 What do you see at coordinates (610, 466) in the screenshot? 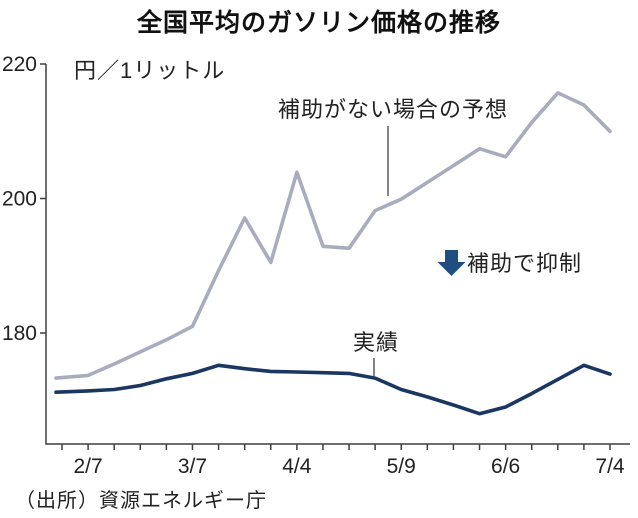
I see `x-tick-label: 7/4` at bounding box center [610, 466].